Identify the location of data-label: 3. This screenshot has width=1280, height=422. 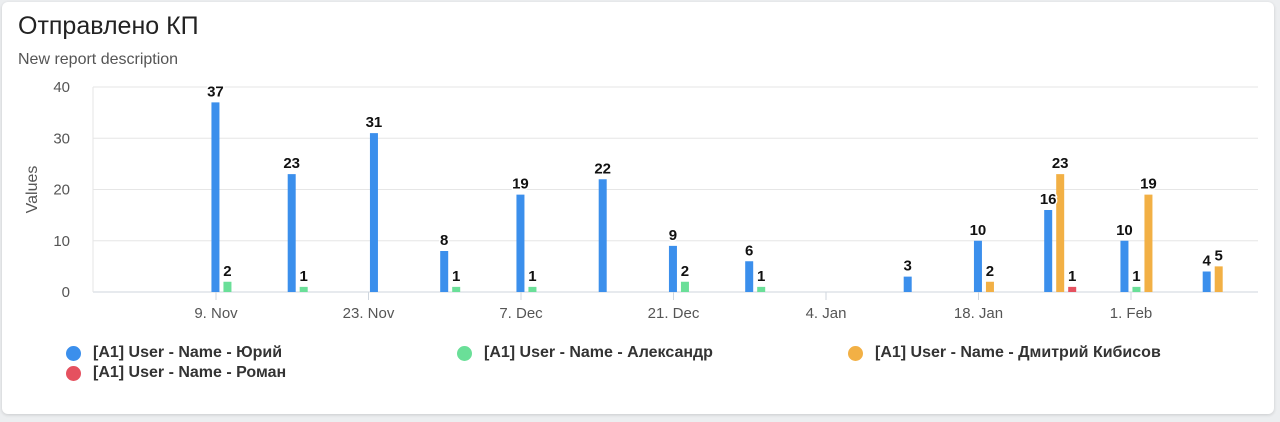
(908, 266).